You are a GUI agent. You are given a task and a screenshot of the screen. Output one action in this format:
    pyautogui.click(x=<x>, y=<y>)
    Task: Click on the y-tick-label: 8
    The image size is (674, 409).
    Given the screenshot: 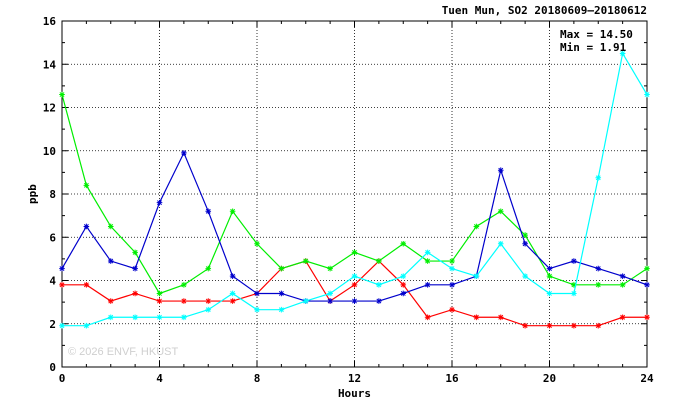 What is the action you would take?
    pyautogui.click(x=52, y=194)
    